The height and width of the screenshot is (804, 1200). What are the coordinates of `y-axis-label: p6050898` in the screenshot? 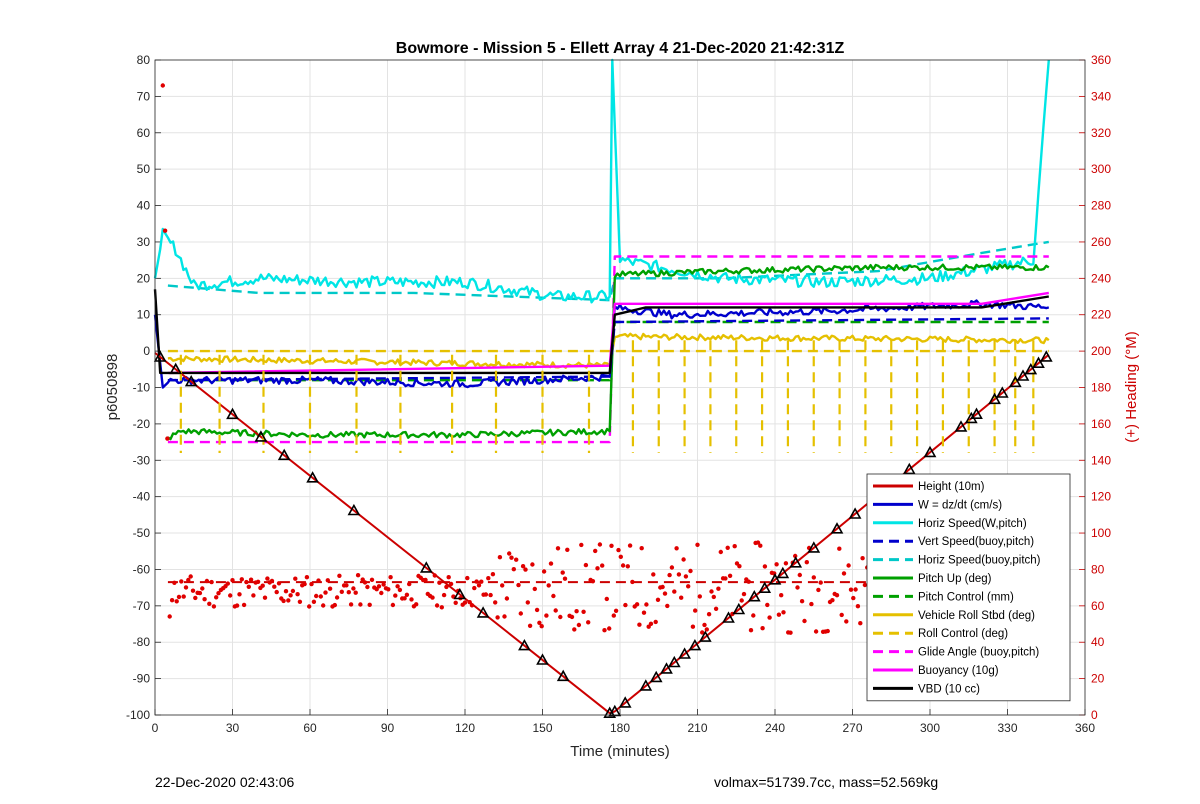 It's located at (112, 387).